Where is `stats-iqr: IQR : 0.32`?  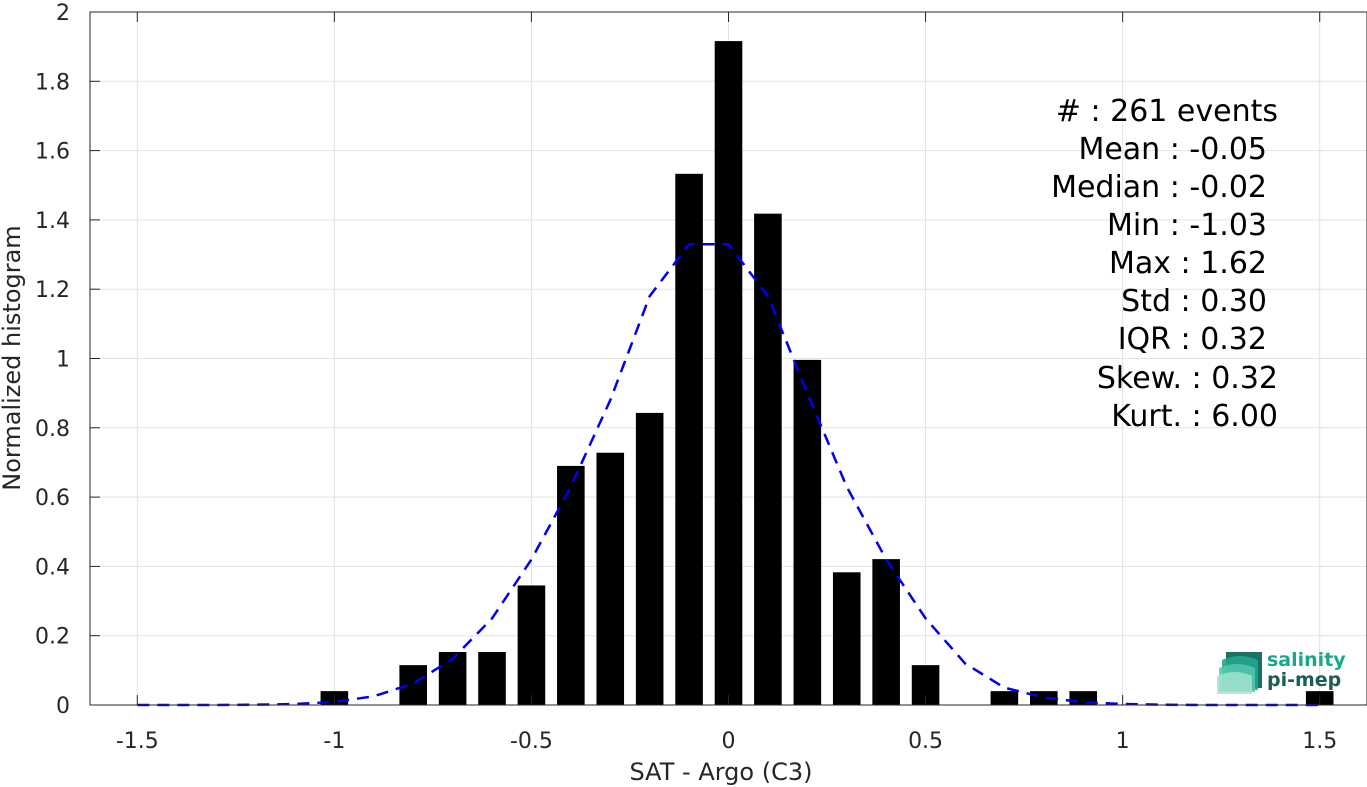
stats-iqr: IQR : 0.32 is located at coordinates (1192, 339).